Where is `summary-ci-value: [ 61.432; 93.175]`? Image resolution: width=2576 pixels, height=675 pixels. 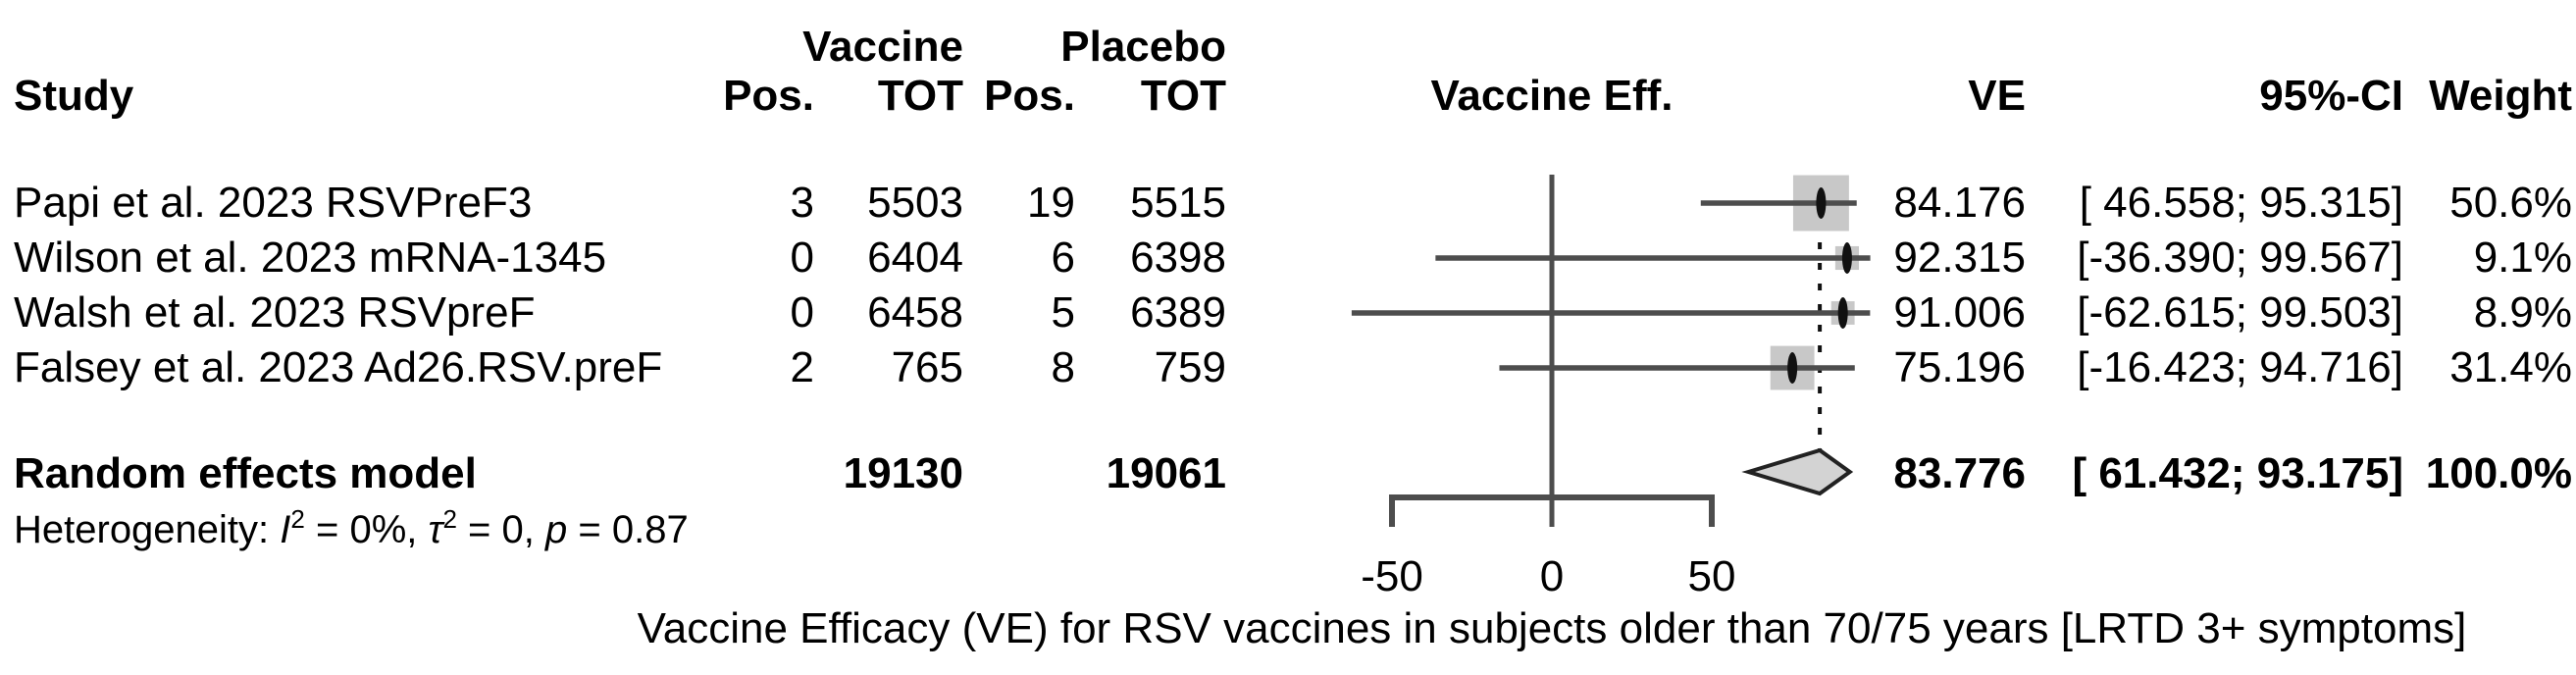 summary-ci-value: [ 61.432; 93.175] is located at coordinates (2237, 473).